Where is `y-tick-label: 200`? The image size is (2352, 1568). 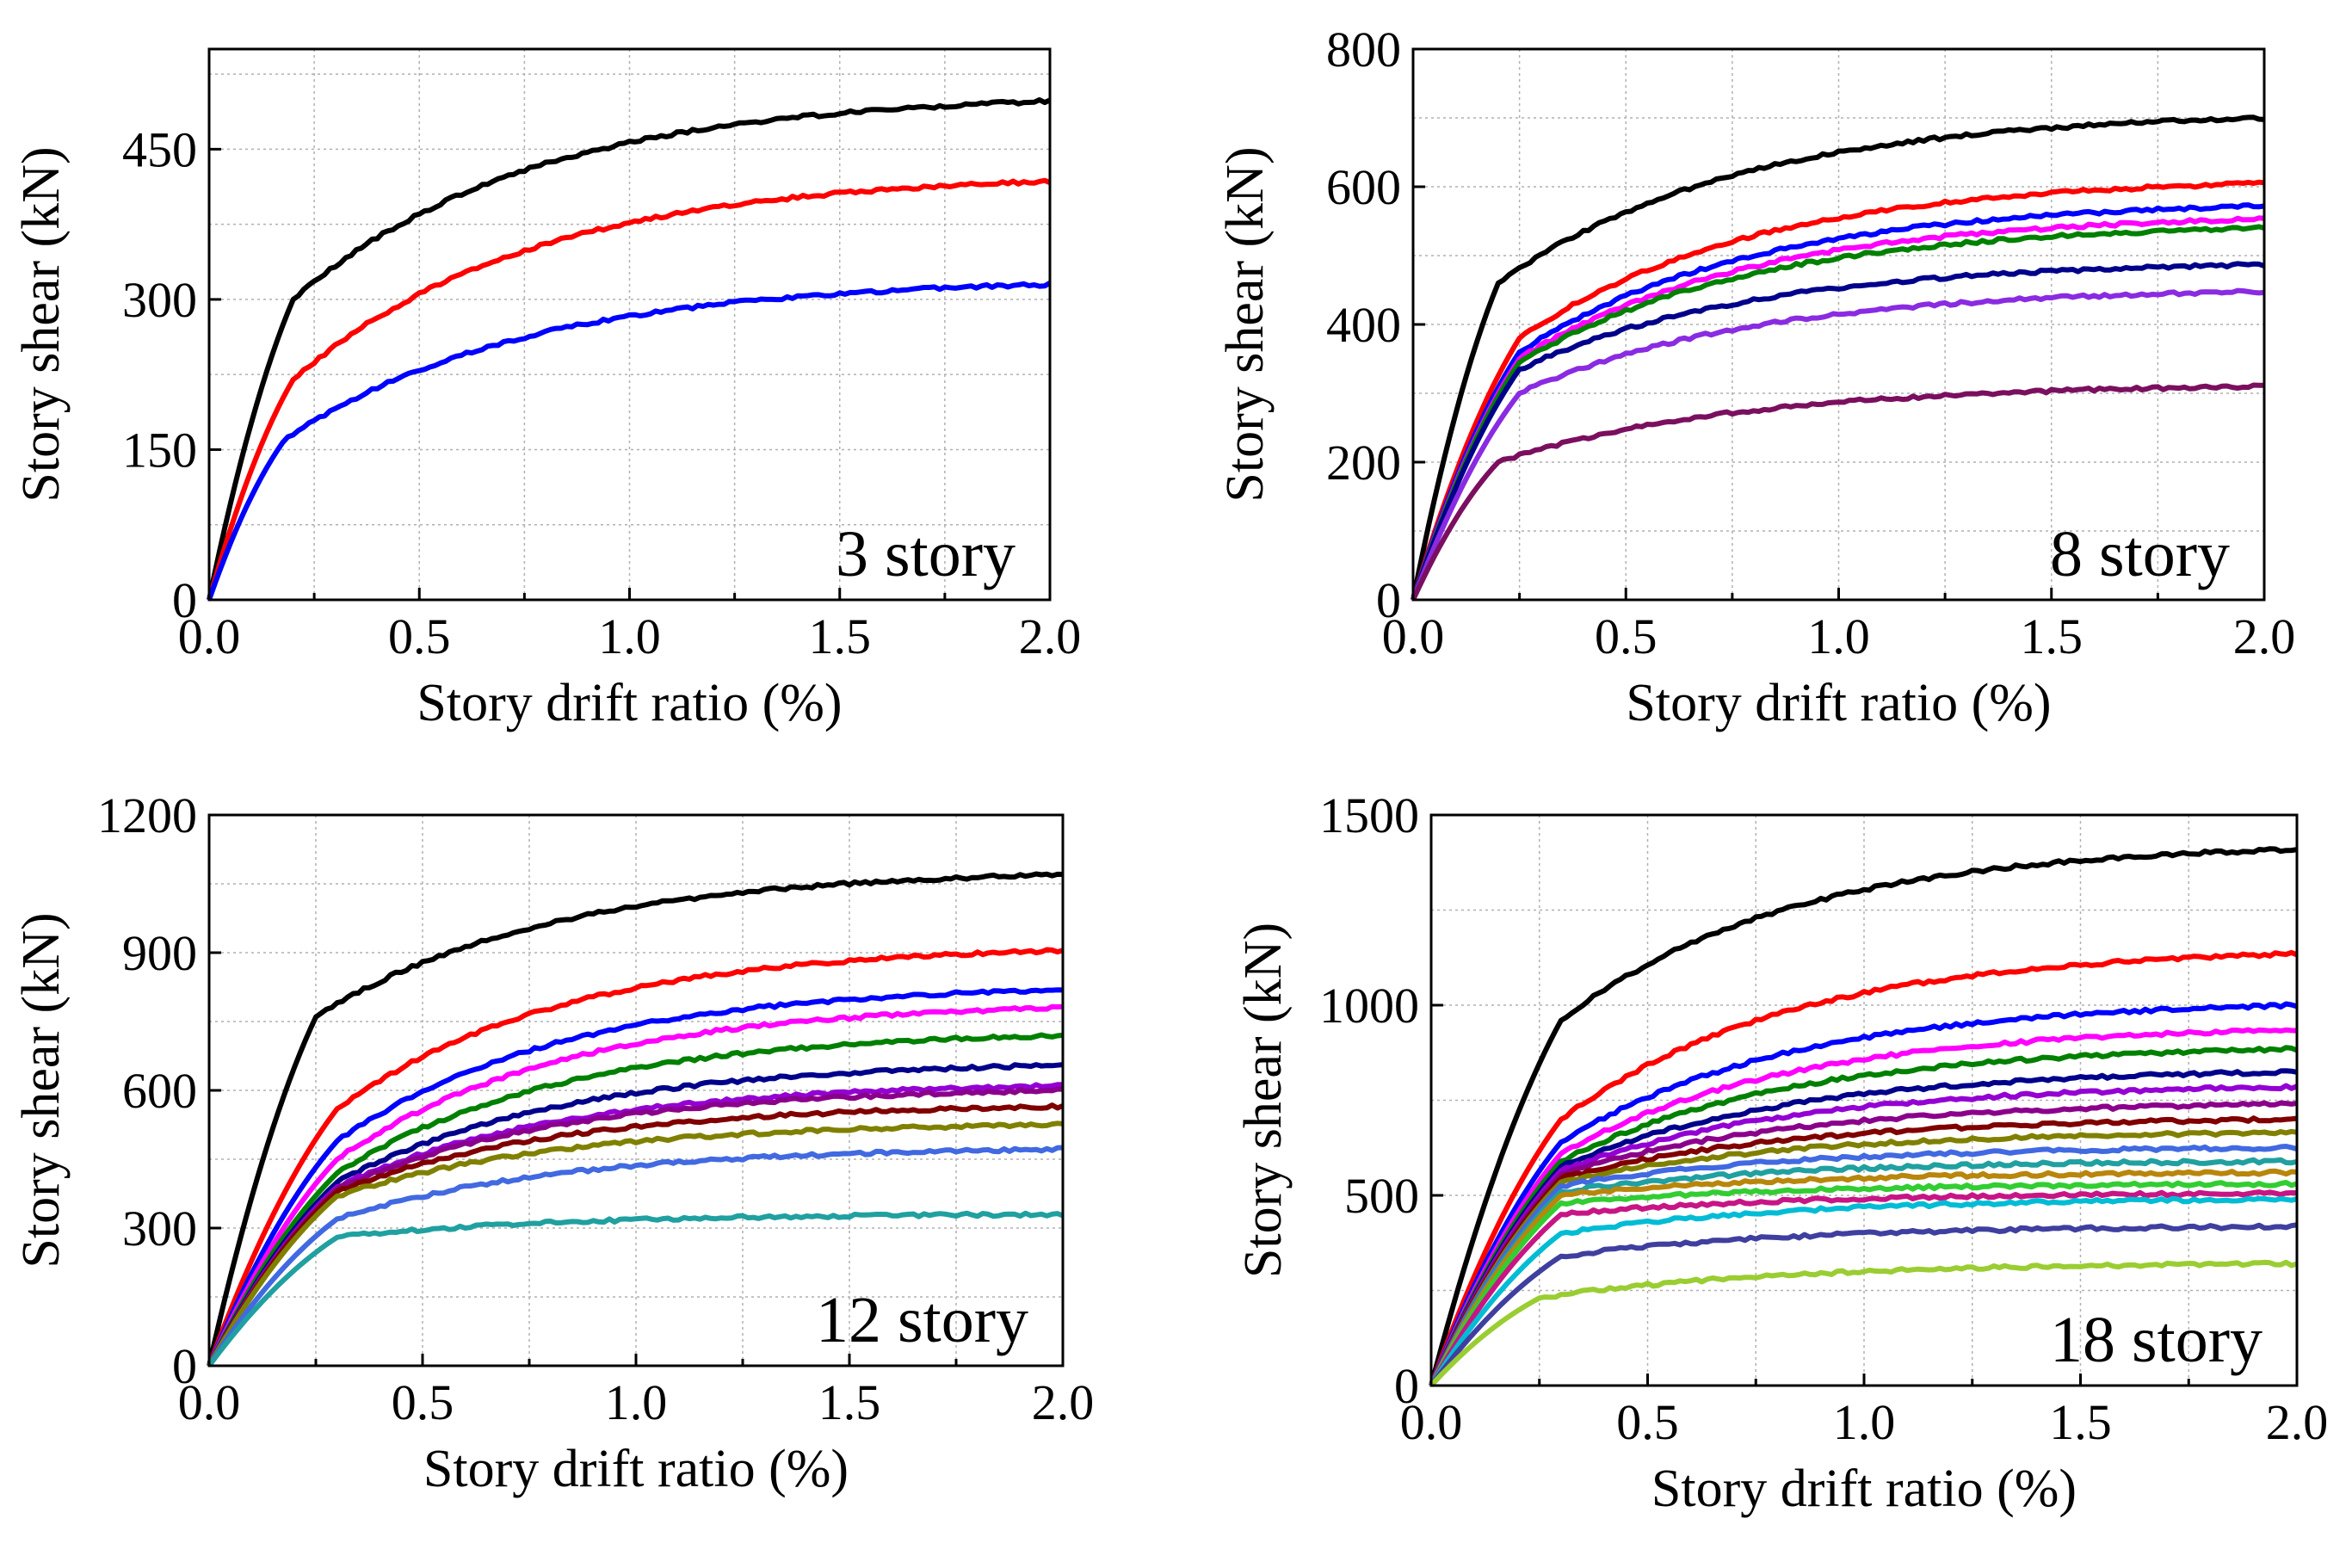 y-tick-label: 200 is located at coordinates (1364, 463).